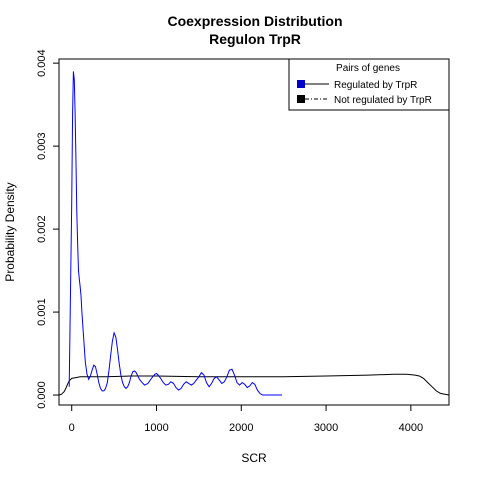 The image size is (480, 480). I want to click on y-tick-label: 0.000, so click(42, 395).